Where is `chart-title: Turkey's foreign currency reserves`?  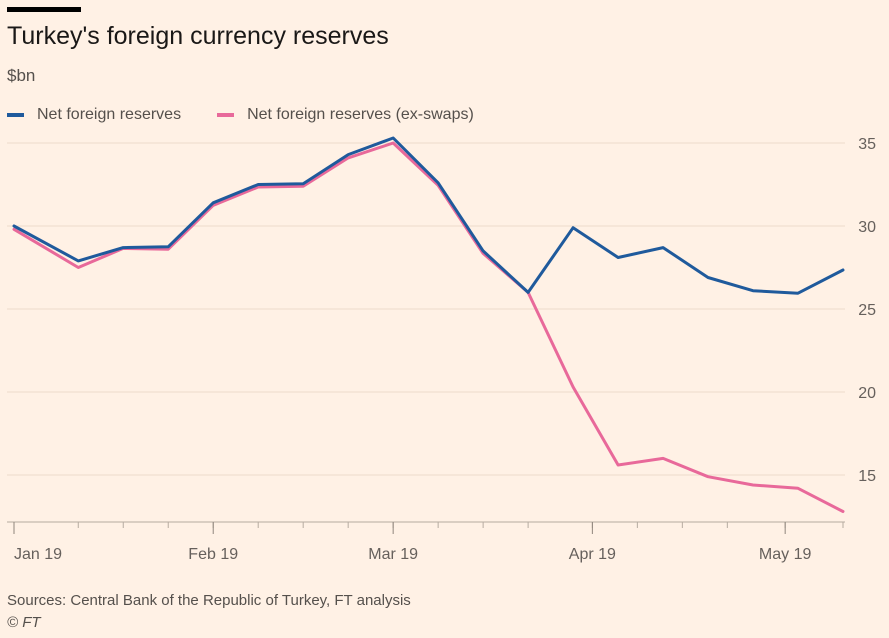 chart-title: Turkey's foreign currency reserves is located at coordinates (198, 36).